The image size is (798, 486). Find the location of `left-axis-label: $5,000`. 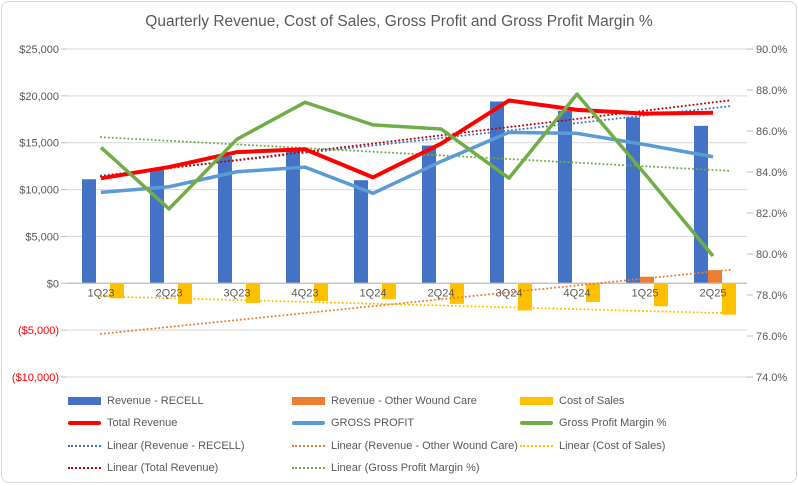

left-axis-label: $5,000 is located at coordinates (42, 237).